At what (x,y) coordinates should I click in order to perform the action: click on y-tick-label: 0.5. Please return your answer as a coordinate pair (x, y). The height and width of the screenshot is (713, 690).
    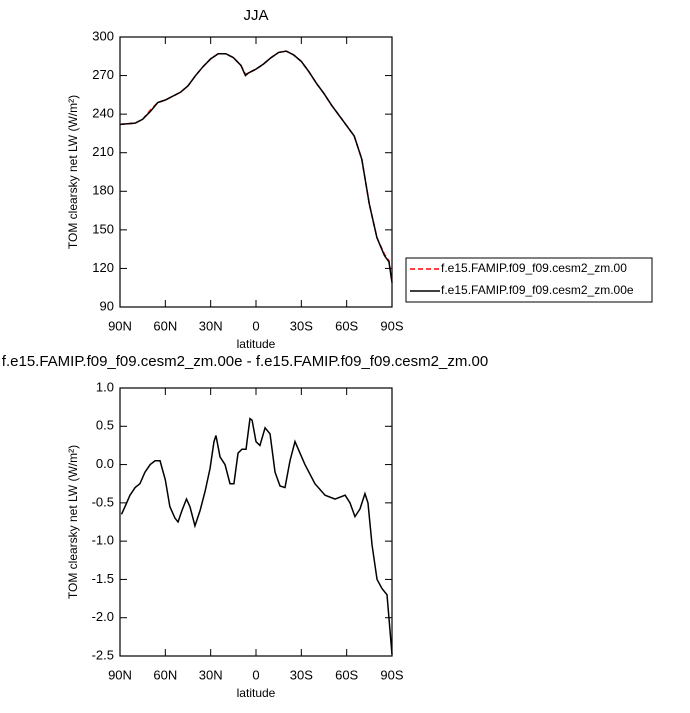
    Looking at the image, I should click on (105, 425).